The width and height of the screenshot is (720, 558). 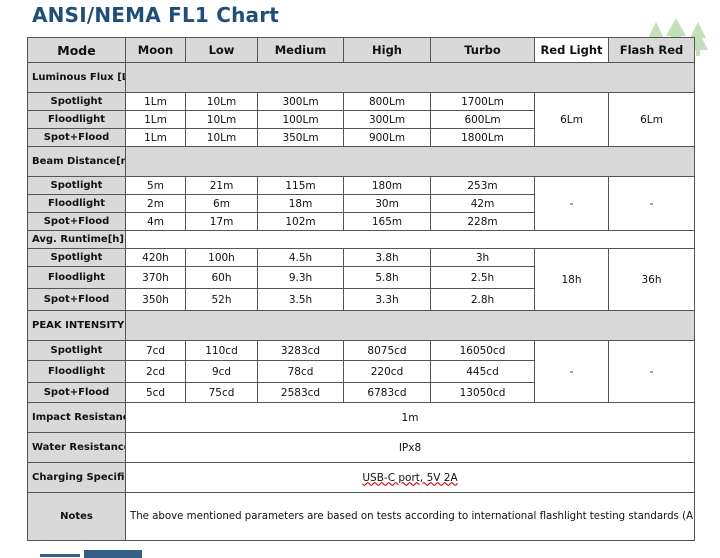 I want to click on table-cell: 800Lm, so click(x=387, y=101).